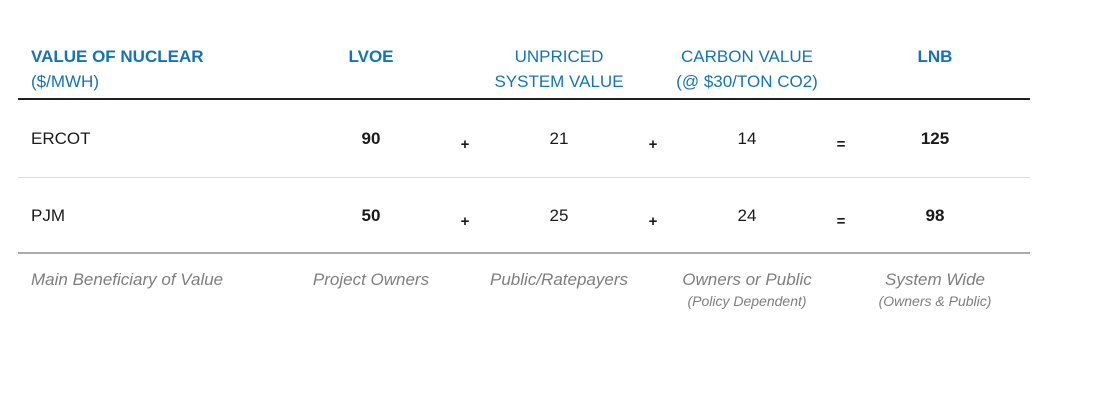 The width and height of the screenshot is (1093, 409). I want to click on beneficiary-lnb-sub: (Owners & Public), so click(935, 301).